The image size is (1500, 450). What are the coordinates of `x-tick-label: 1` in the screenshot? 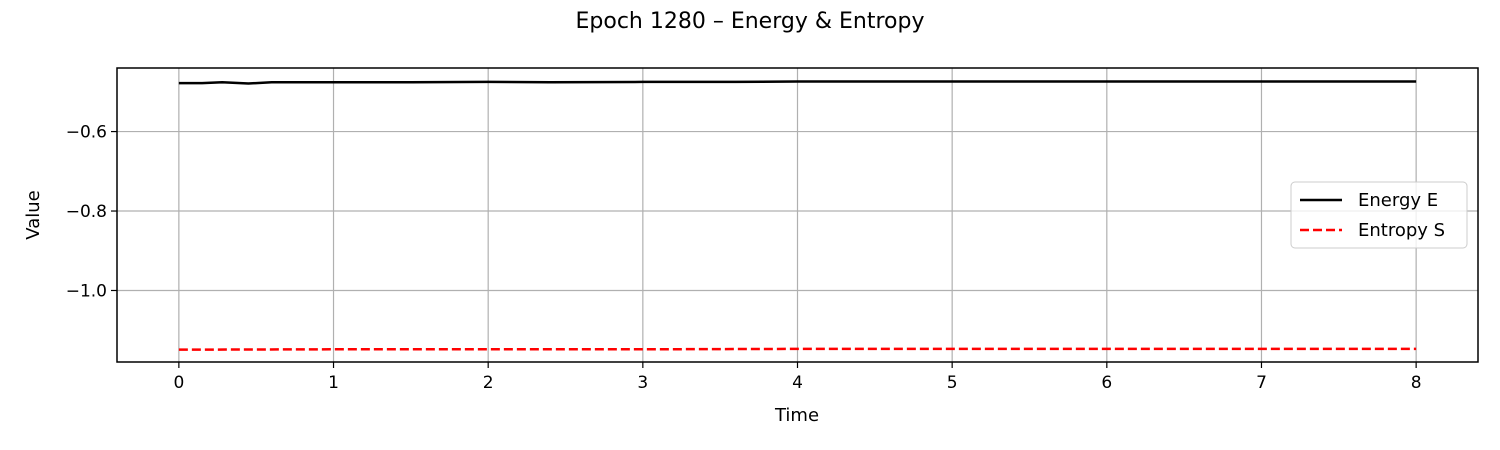 It's located at (333, 383).